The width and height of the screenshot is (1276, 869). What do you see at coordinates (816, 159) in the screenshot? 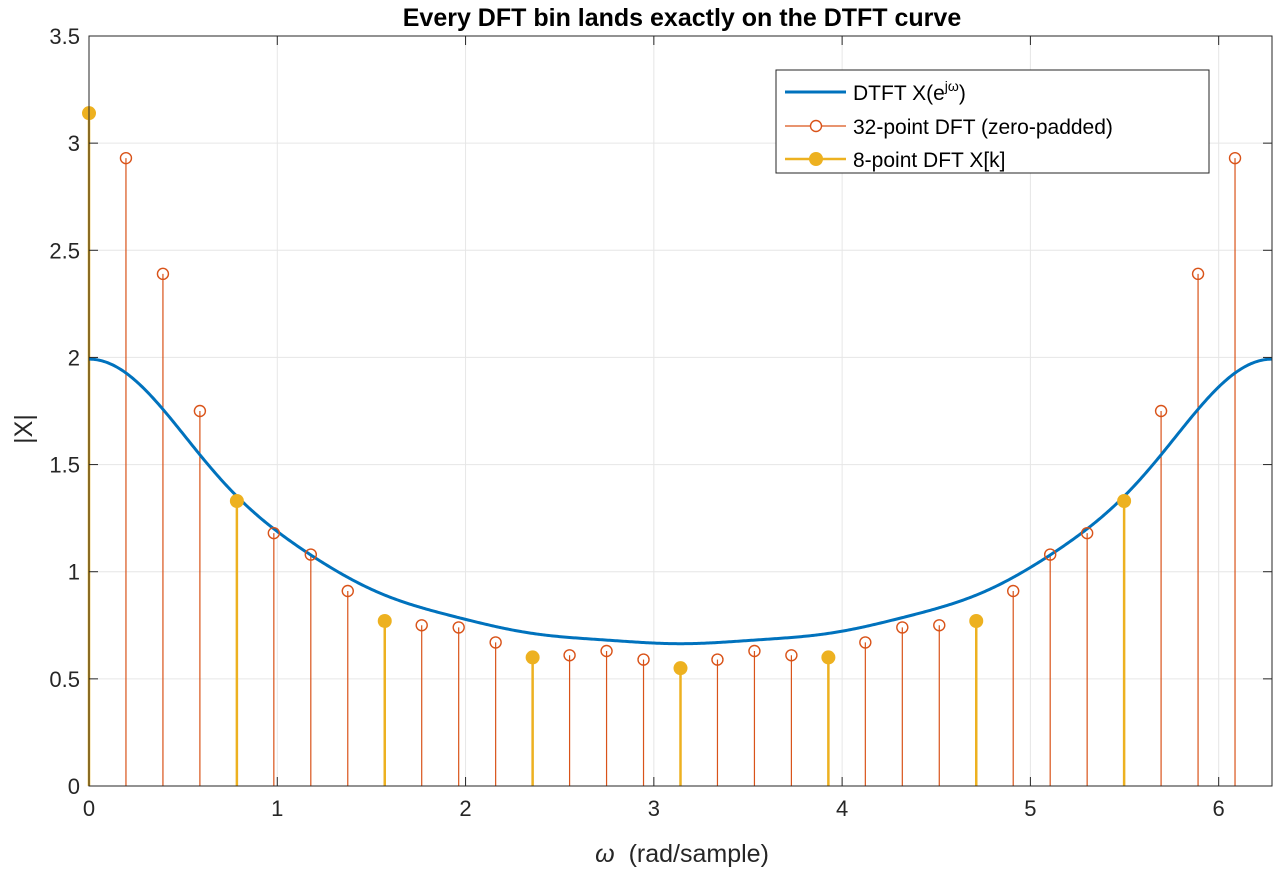
I see `legend-marker-dft8` at bounding box center [816, 159].